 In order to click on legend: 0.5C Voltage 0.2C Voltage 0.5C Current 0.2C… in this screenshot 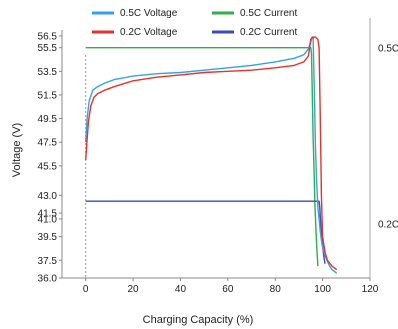, I will do `click(194, 23)`.